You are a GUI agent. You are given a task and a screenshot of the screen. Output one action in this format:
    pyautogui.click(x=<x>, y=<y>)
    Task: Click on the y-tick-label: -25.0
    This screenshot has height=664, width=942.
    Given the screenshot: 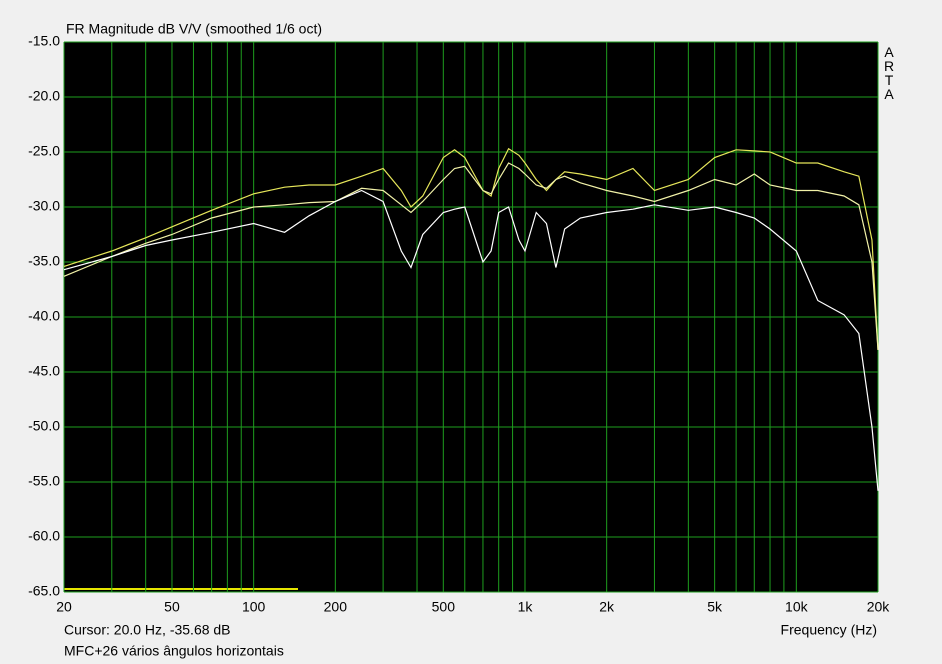 What is the action you would take?
    pyautogui.click(x=44, y=151)
    